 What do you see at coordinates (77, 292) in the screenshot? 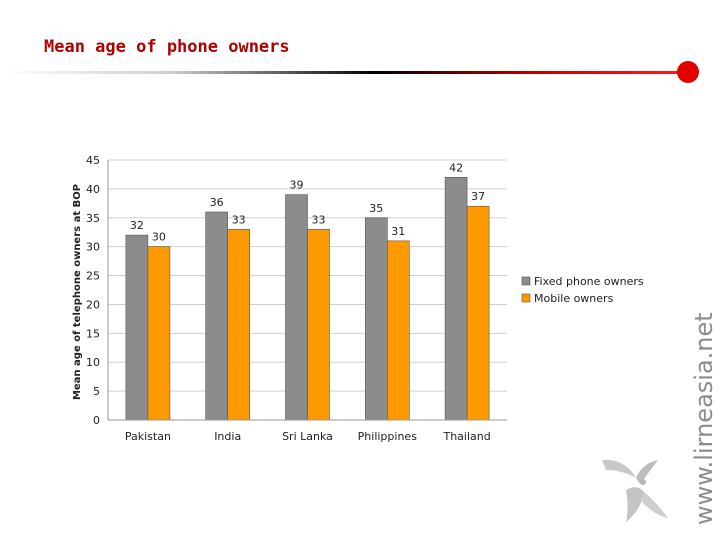
I see `y-axis-label: Mean age of telephone owners at BOP` at bounding box center [77, 292].